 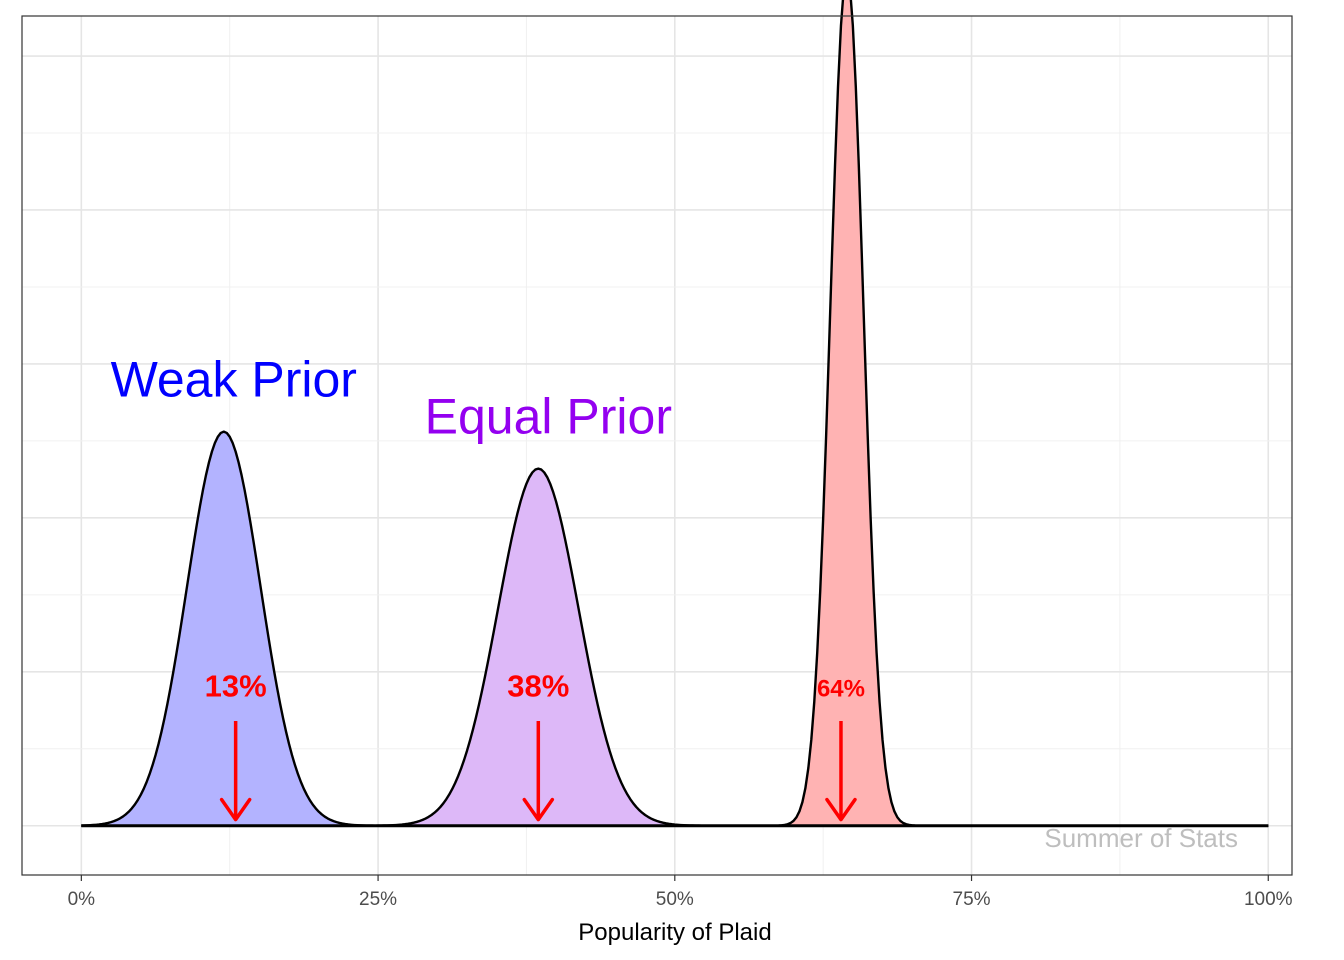 What do you see at coordinates (1268, 899) in the screenshot?
I see `x-tick-label: 100%` at bounding box center [1268, 899].